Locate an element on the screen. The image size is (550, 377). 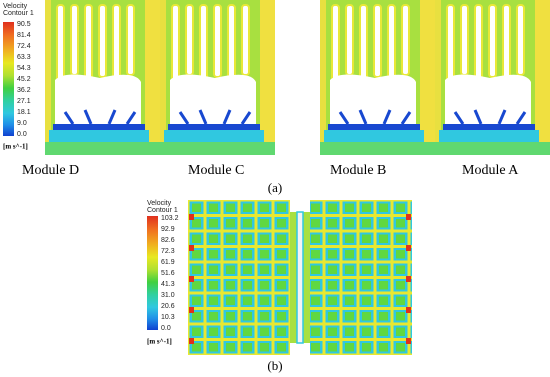
legend-label: 54.3 is located at coordinates (24, 68).